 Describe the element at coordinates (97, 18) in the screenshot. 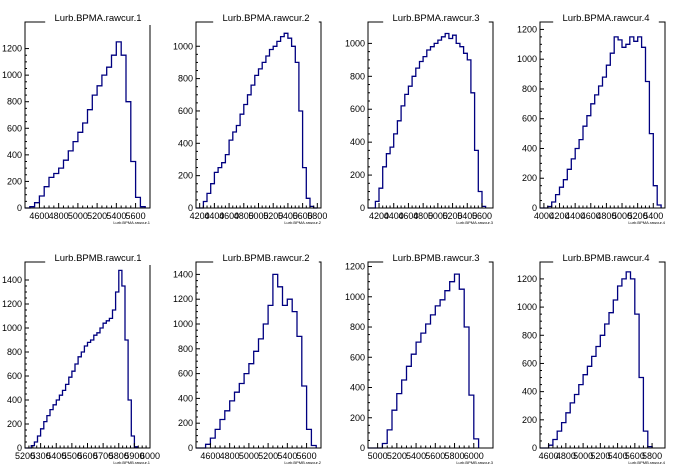

I see `chart-title: Lurb.BPMA.rawcur.1` at that location.